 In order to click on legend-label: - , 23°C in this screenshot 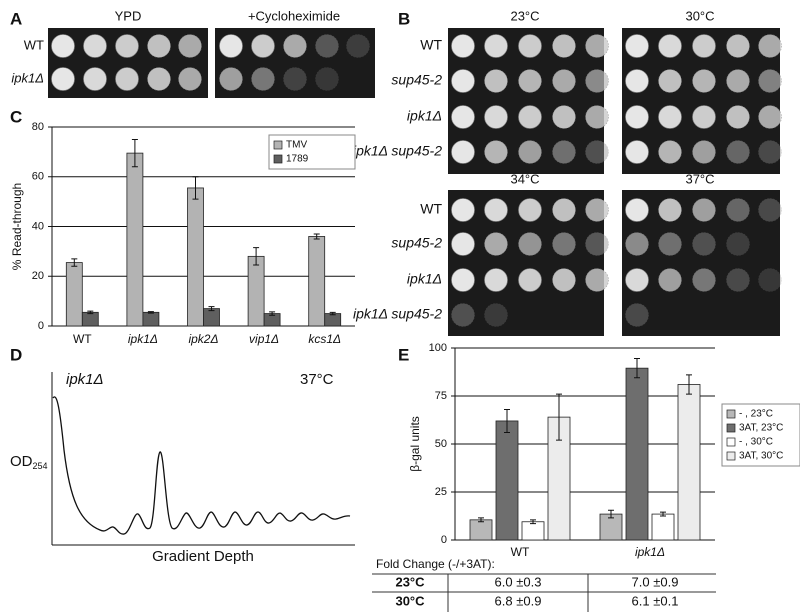, I will do `click(756, 414)`.